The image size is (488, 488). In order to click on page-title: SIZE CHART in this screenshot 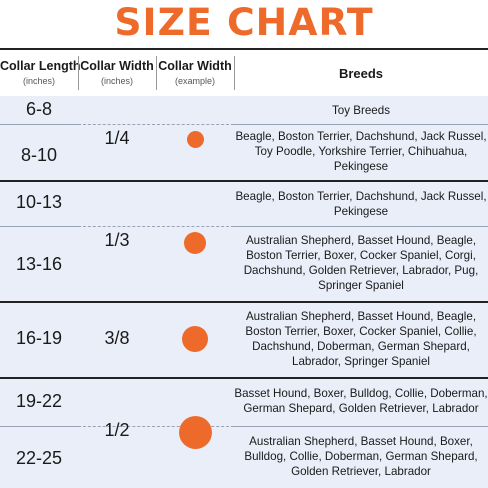, I will do `click(244, 22)`.